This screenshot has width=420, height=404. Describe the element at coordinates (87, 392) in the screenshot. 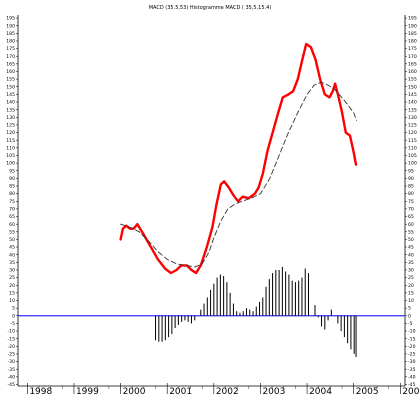

I see `x-tick-label: 1999` at that location.